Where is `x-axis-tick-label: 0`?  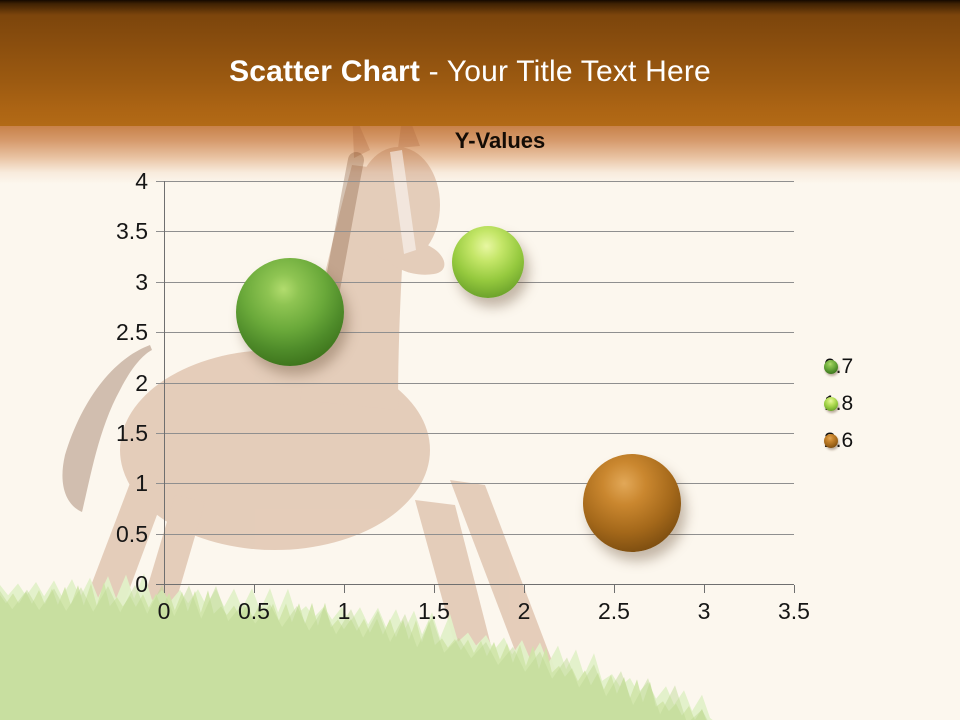 x-axis-tick-label: 0 is located at coordinates (164, 611).